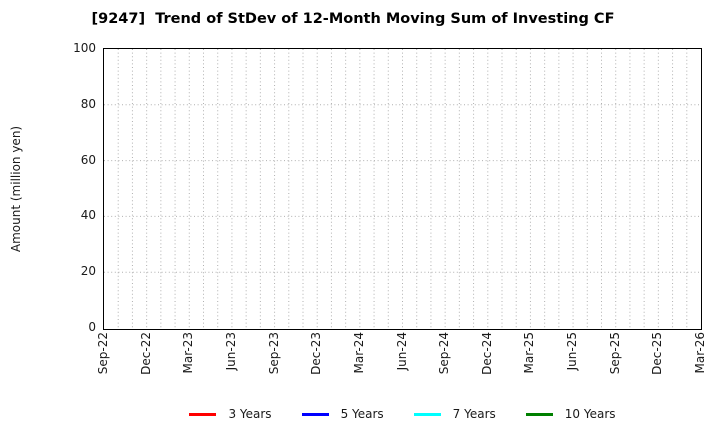 The height and width of the screenshot is (440, 720). Describe the element at coordinates (657, 353) in the screenshot. I see `x-tick-label: Dec-25` at that location.